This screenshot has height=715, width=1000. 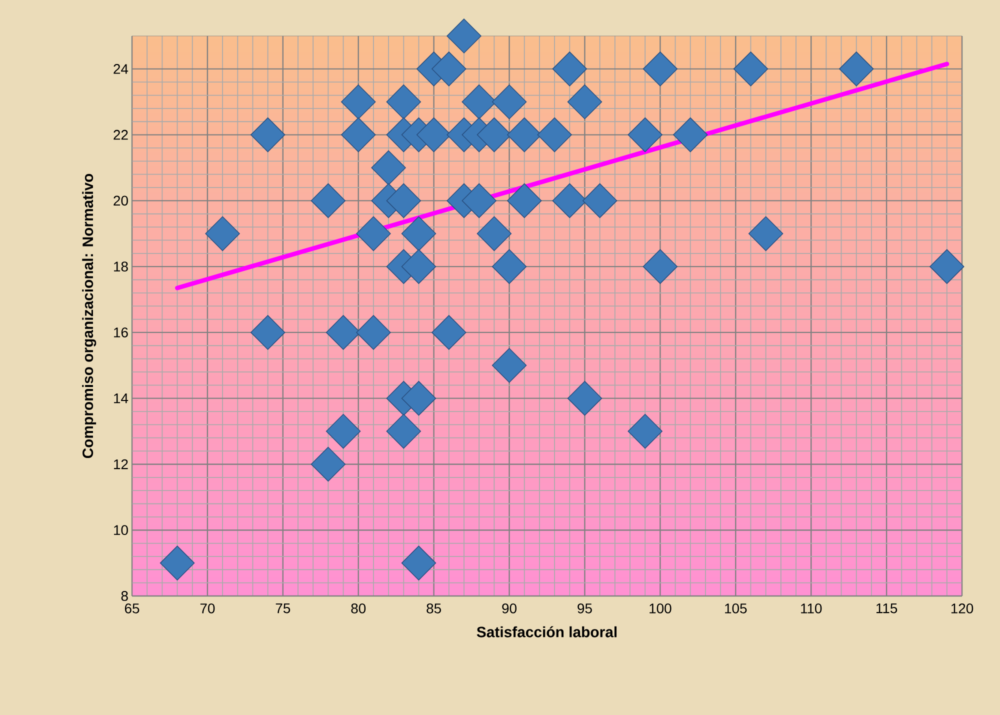 I want to click on y-tick-label: 22, so click(x=121, y=135).